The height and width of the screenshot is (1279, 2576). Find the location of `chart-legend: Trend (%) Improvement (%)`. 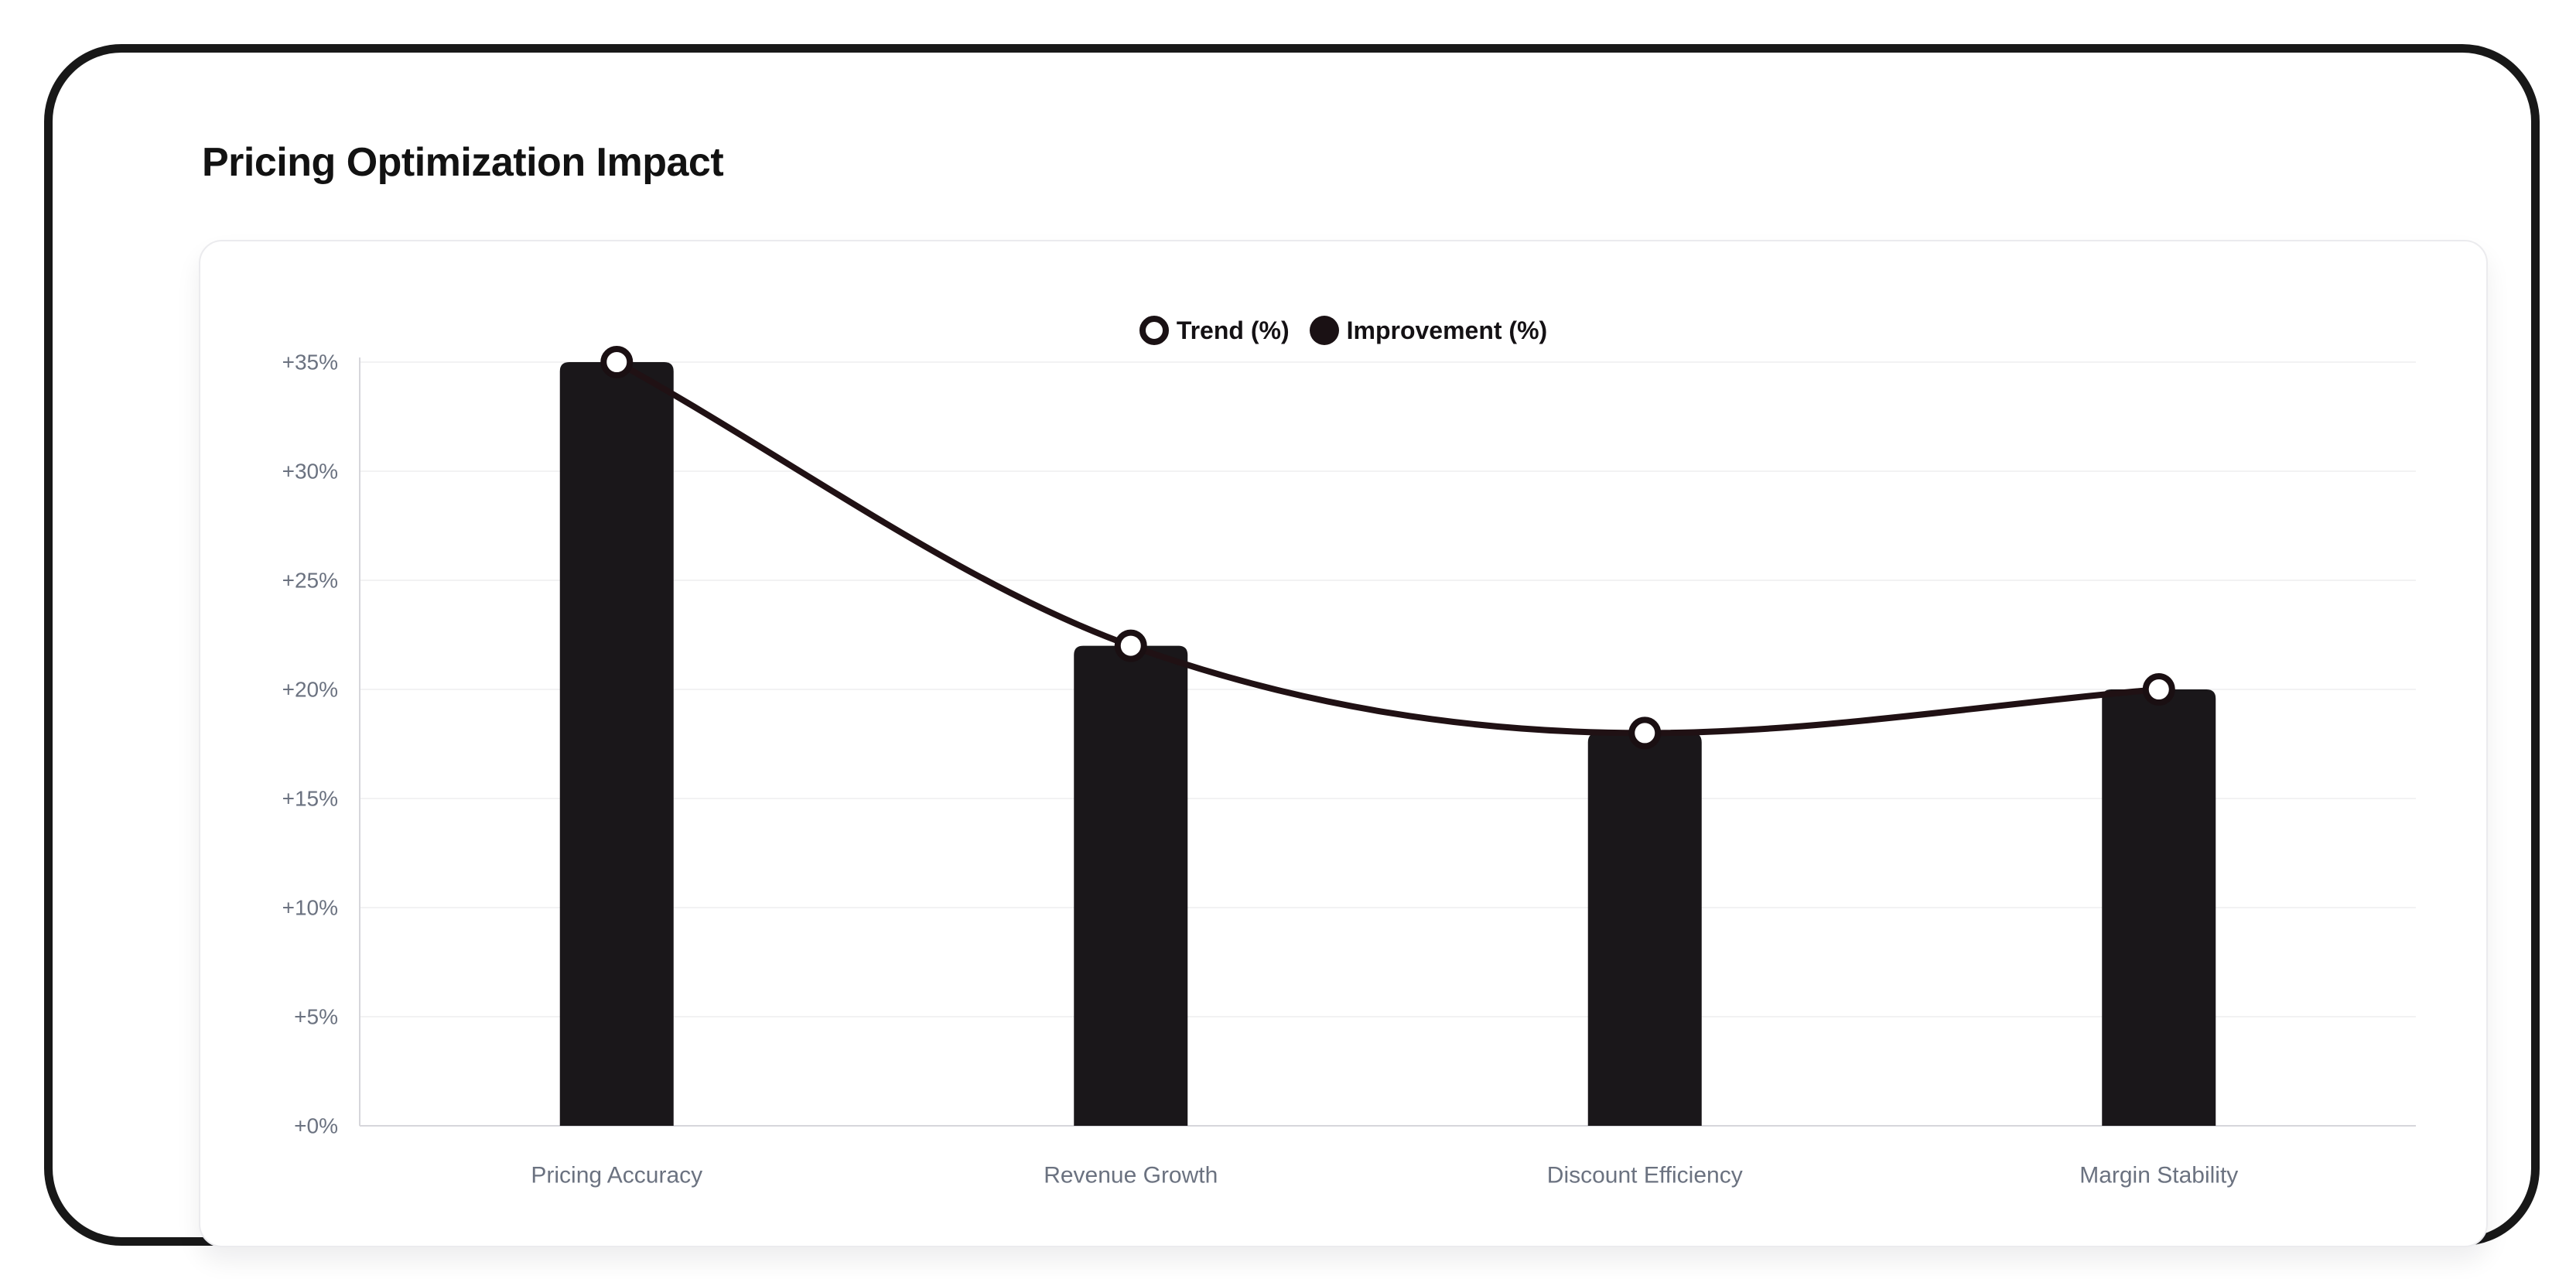

chart-legend: Trend (%) Improvement (%) is located at coordinates (1343, 330).